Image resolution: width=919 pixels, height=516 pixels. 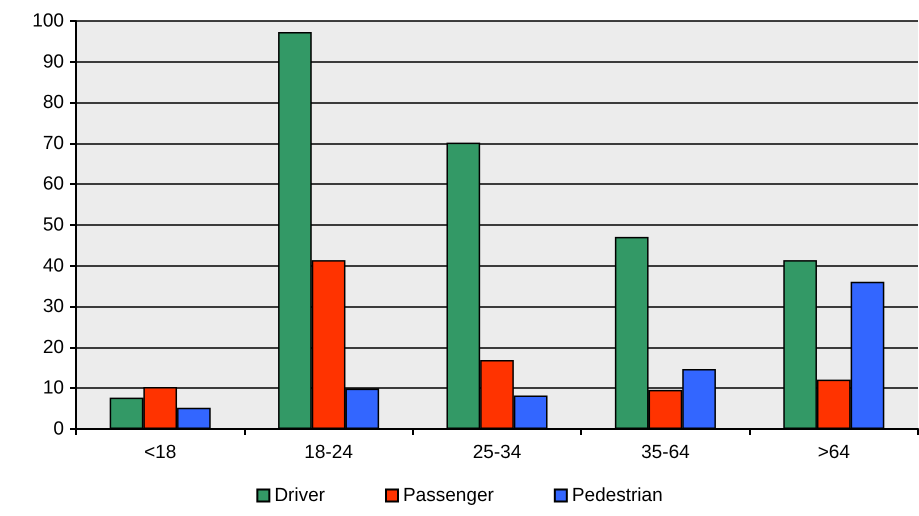 I want to click on legend-label: Pedestrian, so click(x=617, y=495).